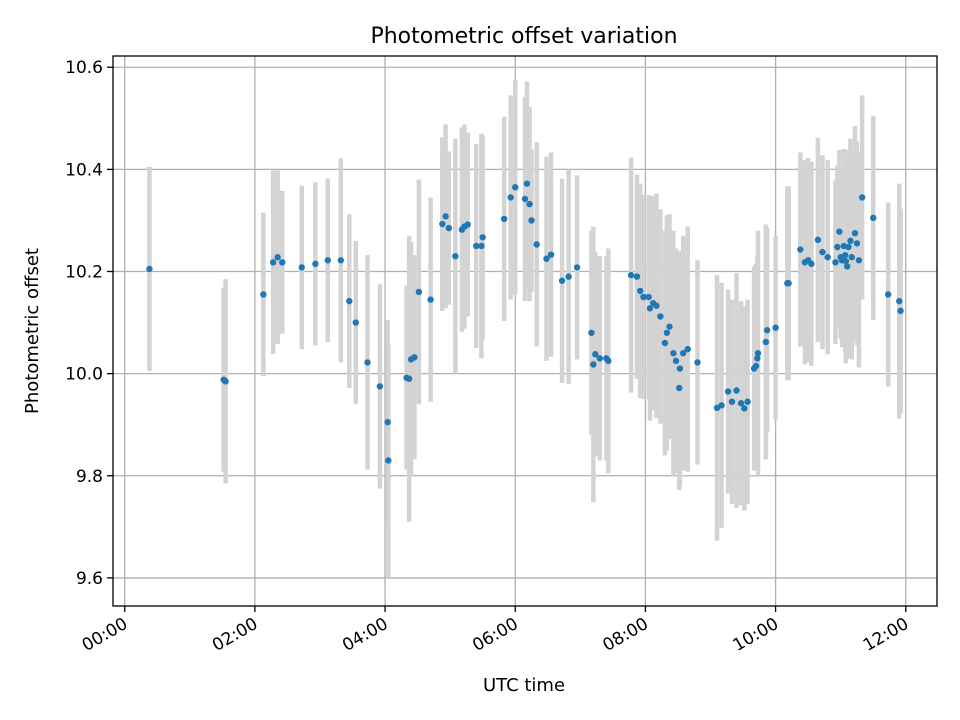  What do you see at coordinates (625, 635) in the screenshot?
I see `x-tick-label: 08:00` at bounding box center [625, 635].